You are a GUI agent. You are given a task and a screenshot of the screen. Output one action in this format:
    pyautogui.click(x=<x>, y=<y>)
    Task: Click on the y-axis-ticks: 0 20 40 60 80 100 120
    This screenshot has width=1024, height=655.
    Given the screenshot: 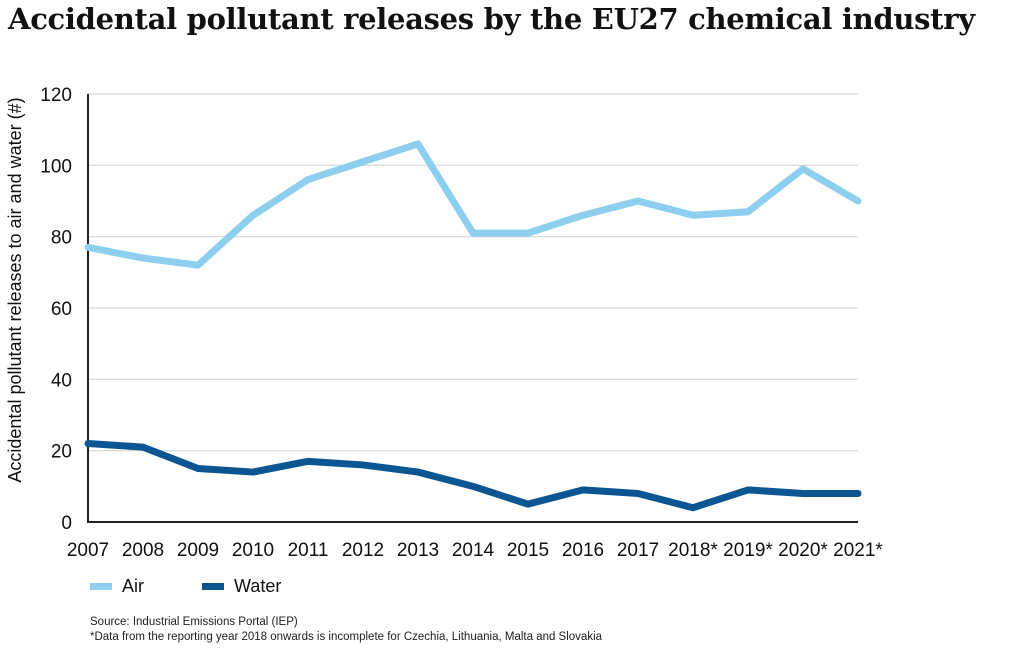 What is the action you would take?
    pyautogui.click(x=56, y=309)
    